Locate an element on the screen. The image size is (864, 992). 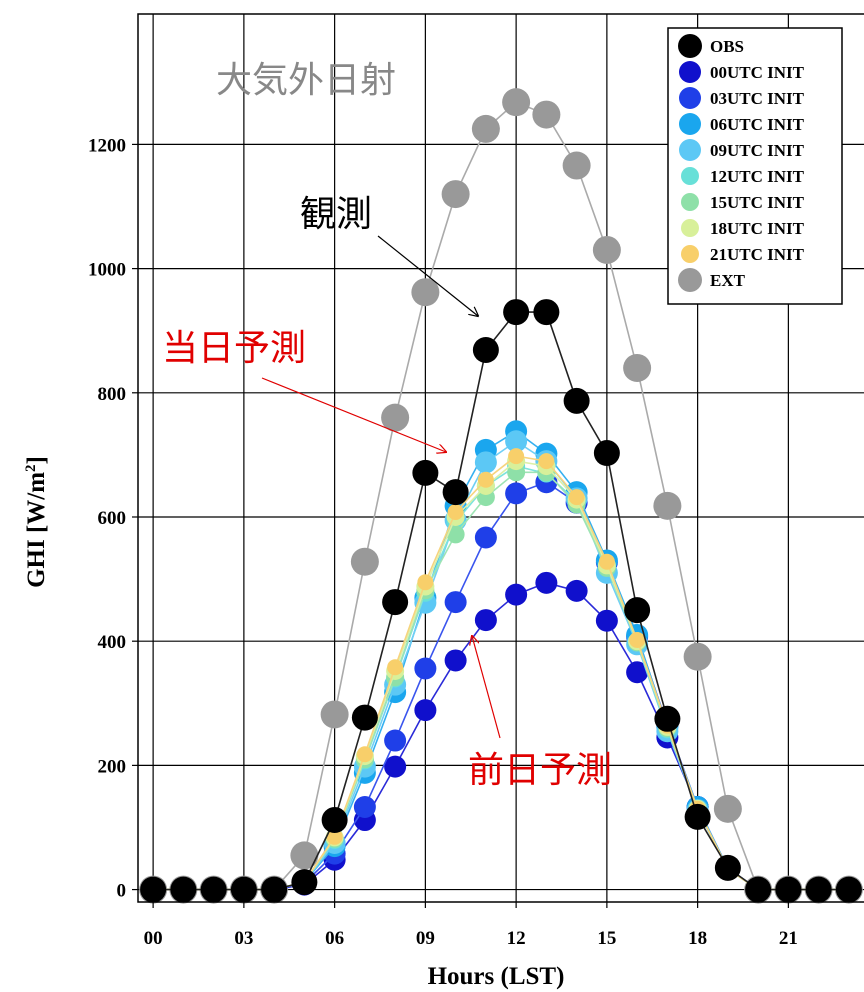
legend-marker-18utc-init is located at coordinates (690, 228).